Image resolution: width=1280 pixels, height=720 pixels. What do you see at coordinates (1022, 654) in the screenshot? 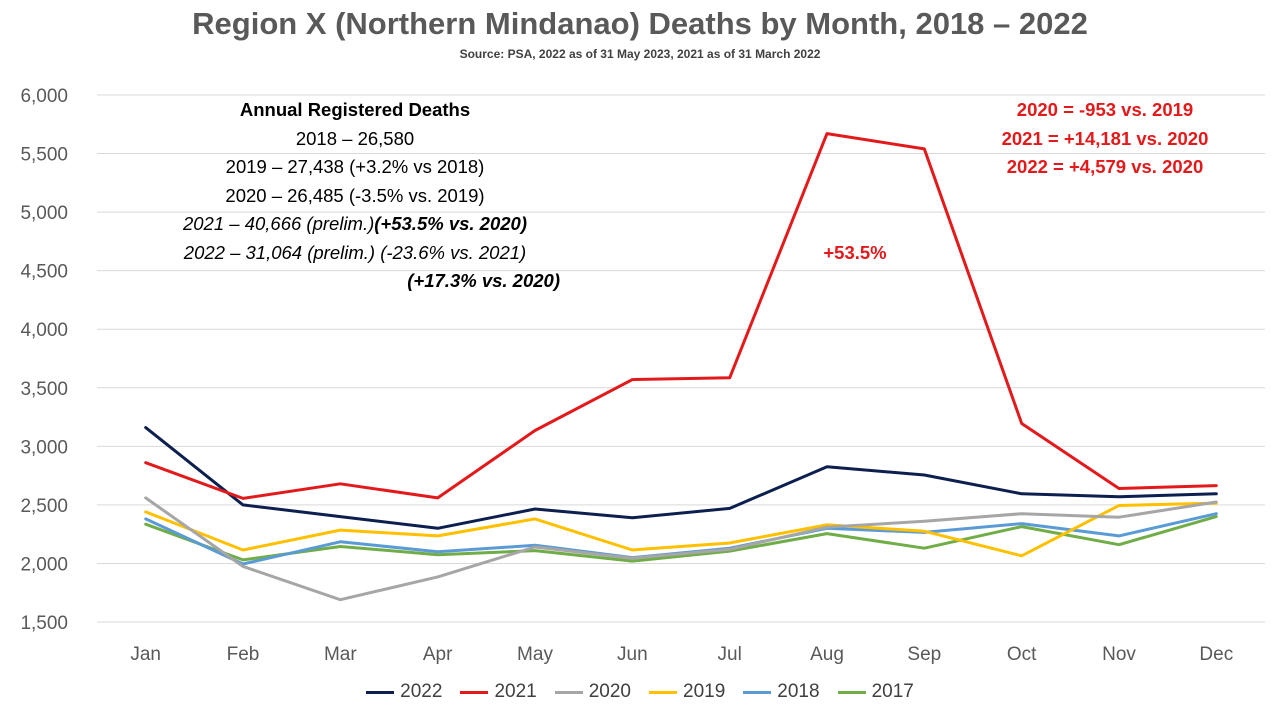
I see `x-tick-label: Oct` at bounding box center [1022, 654].